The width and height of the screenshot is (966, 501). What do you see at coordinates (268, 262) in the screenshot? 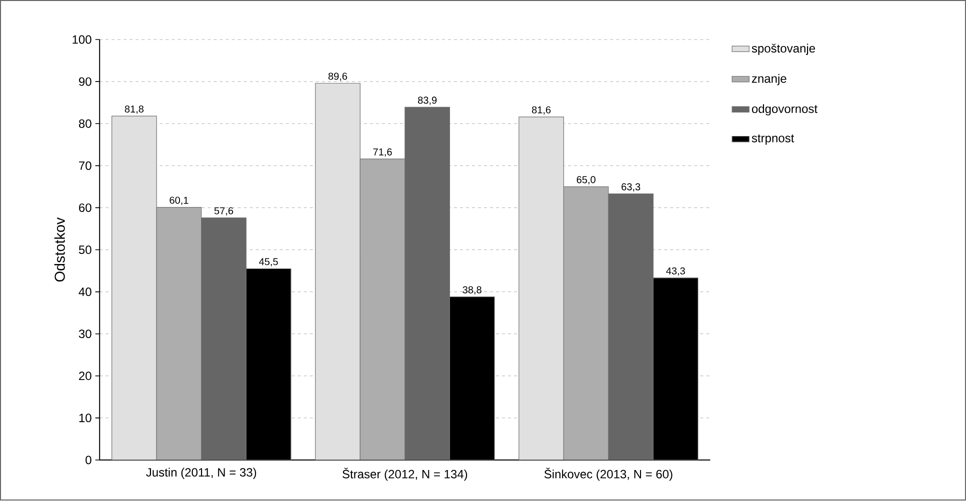
I see `data-label: 45,5` at bounding box center [268, 262].